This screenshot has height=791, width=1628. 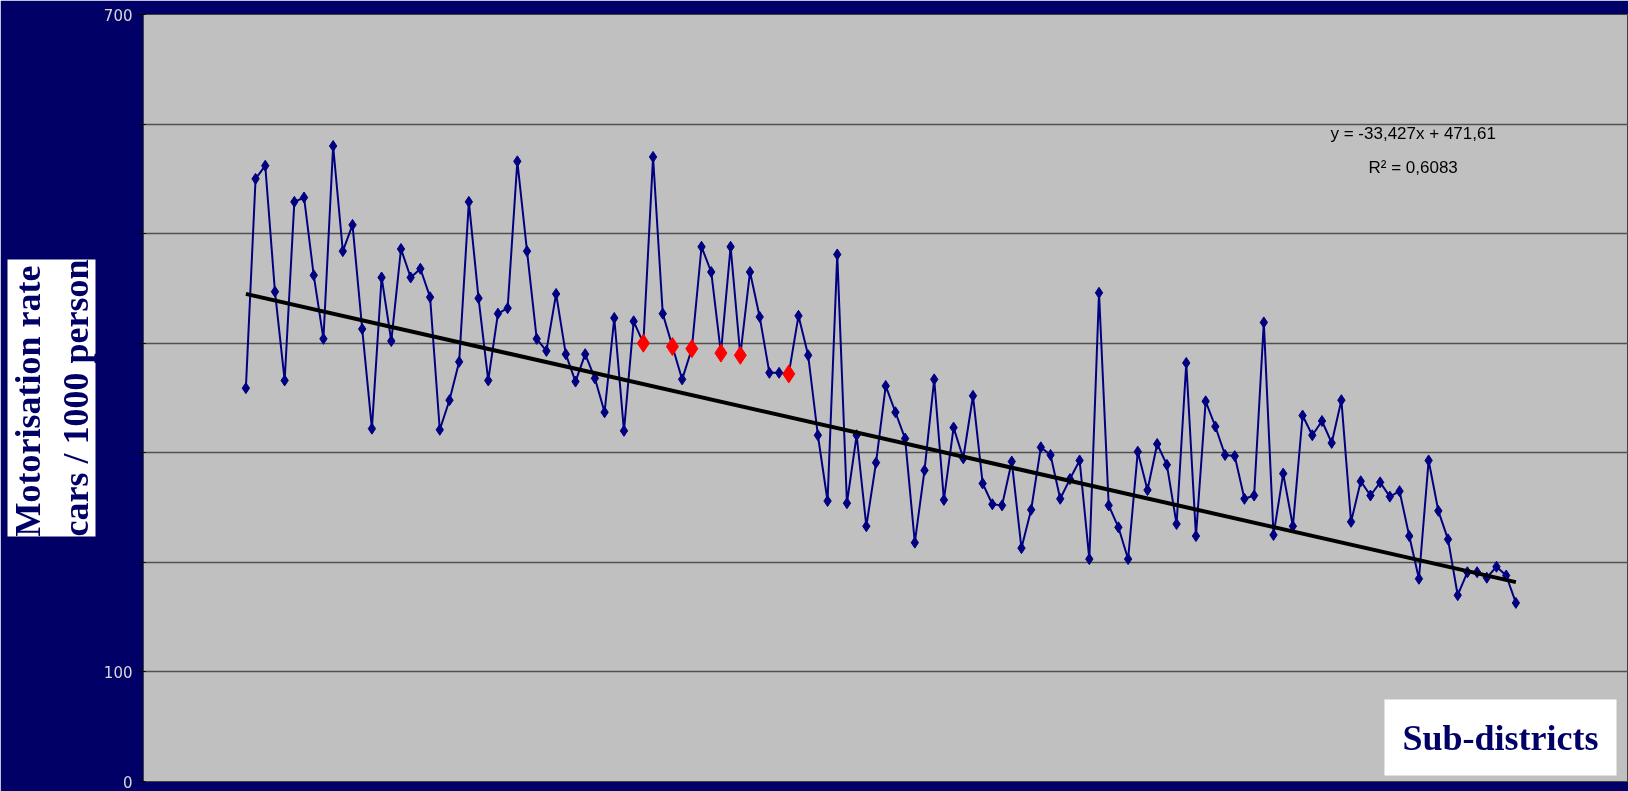 I want to click on annotation: R² = 0,6083, so click(x=1413, y=168).